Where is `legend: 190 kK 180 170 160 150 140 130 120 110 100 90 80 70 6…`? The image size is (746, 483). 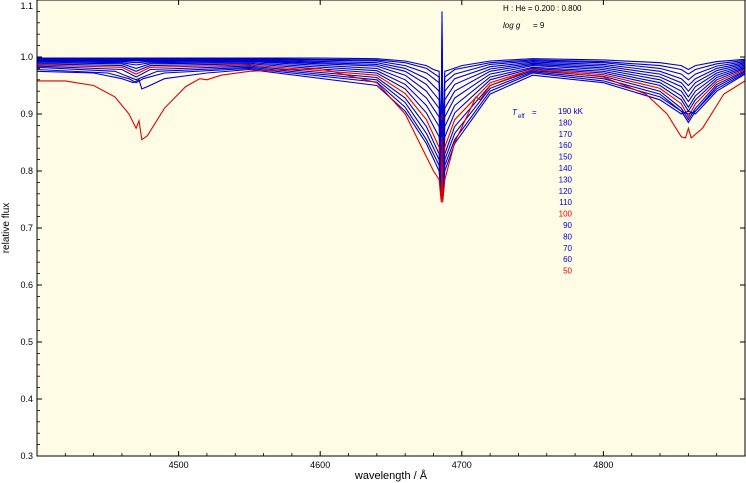
legend: 190 kK 180 170 160 150 140 130 120 110 100 90 80 70 6… is located at coordinates (571, 191).